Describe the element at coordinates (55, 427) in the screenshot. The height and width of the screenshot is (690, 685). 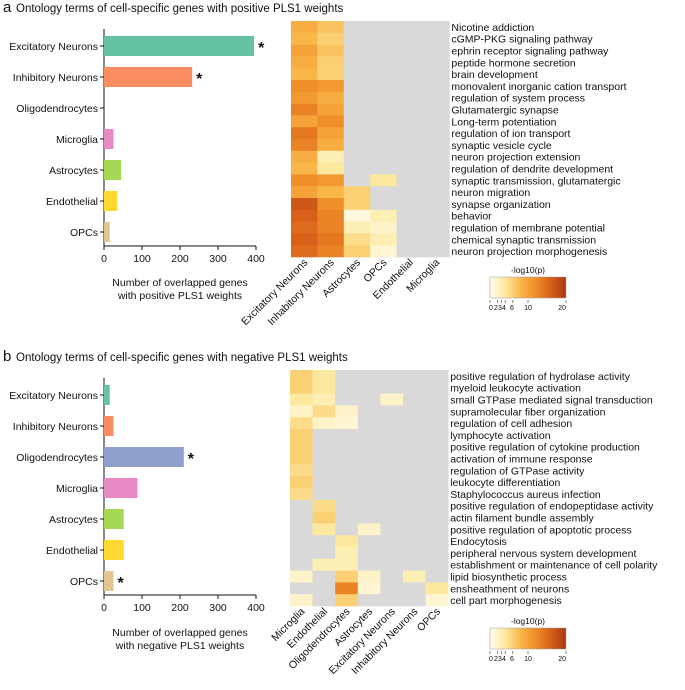
I see `bar-category-label: Inhibitory Neurons` at that location.